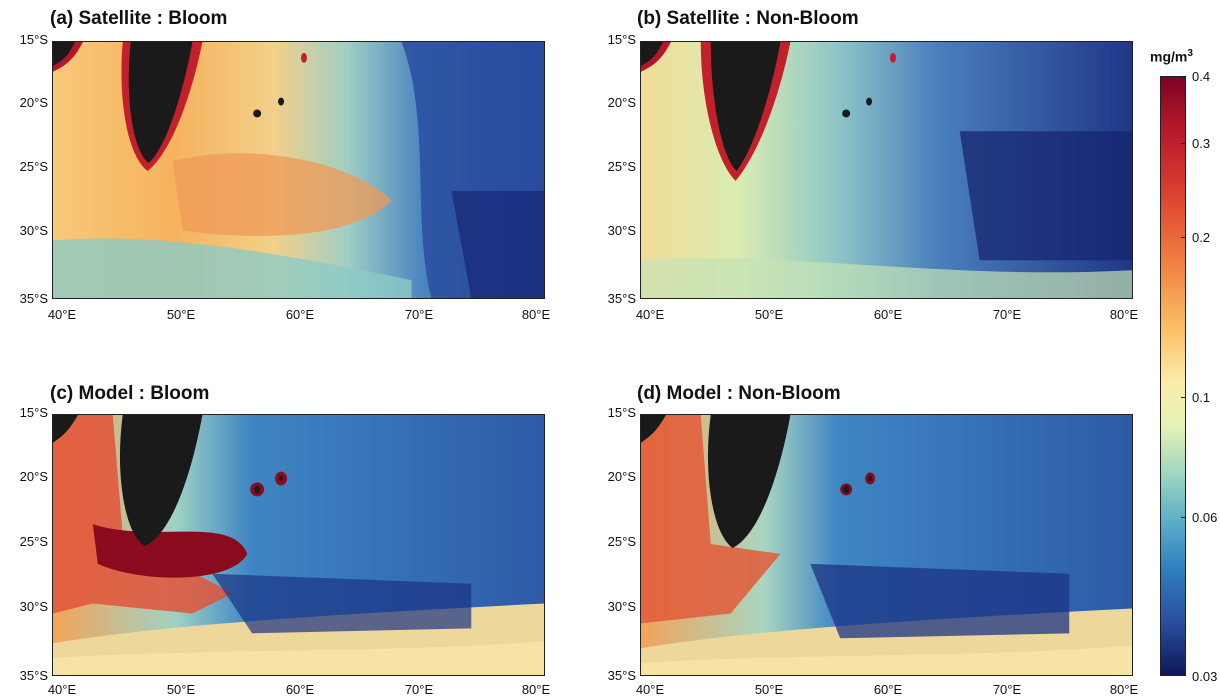 The height and width of the screenshot is (700, 1220). Describe the element at coordinates (1190, 53) in the screenshot. I see `colorbar-unit-exponent: 3` at that location.